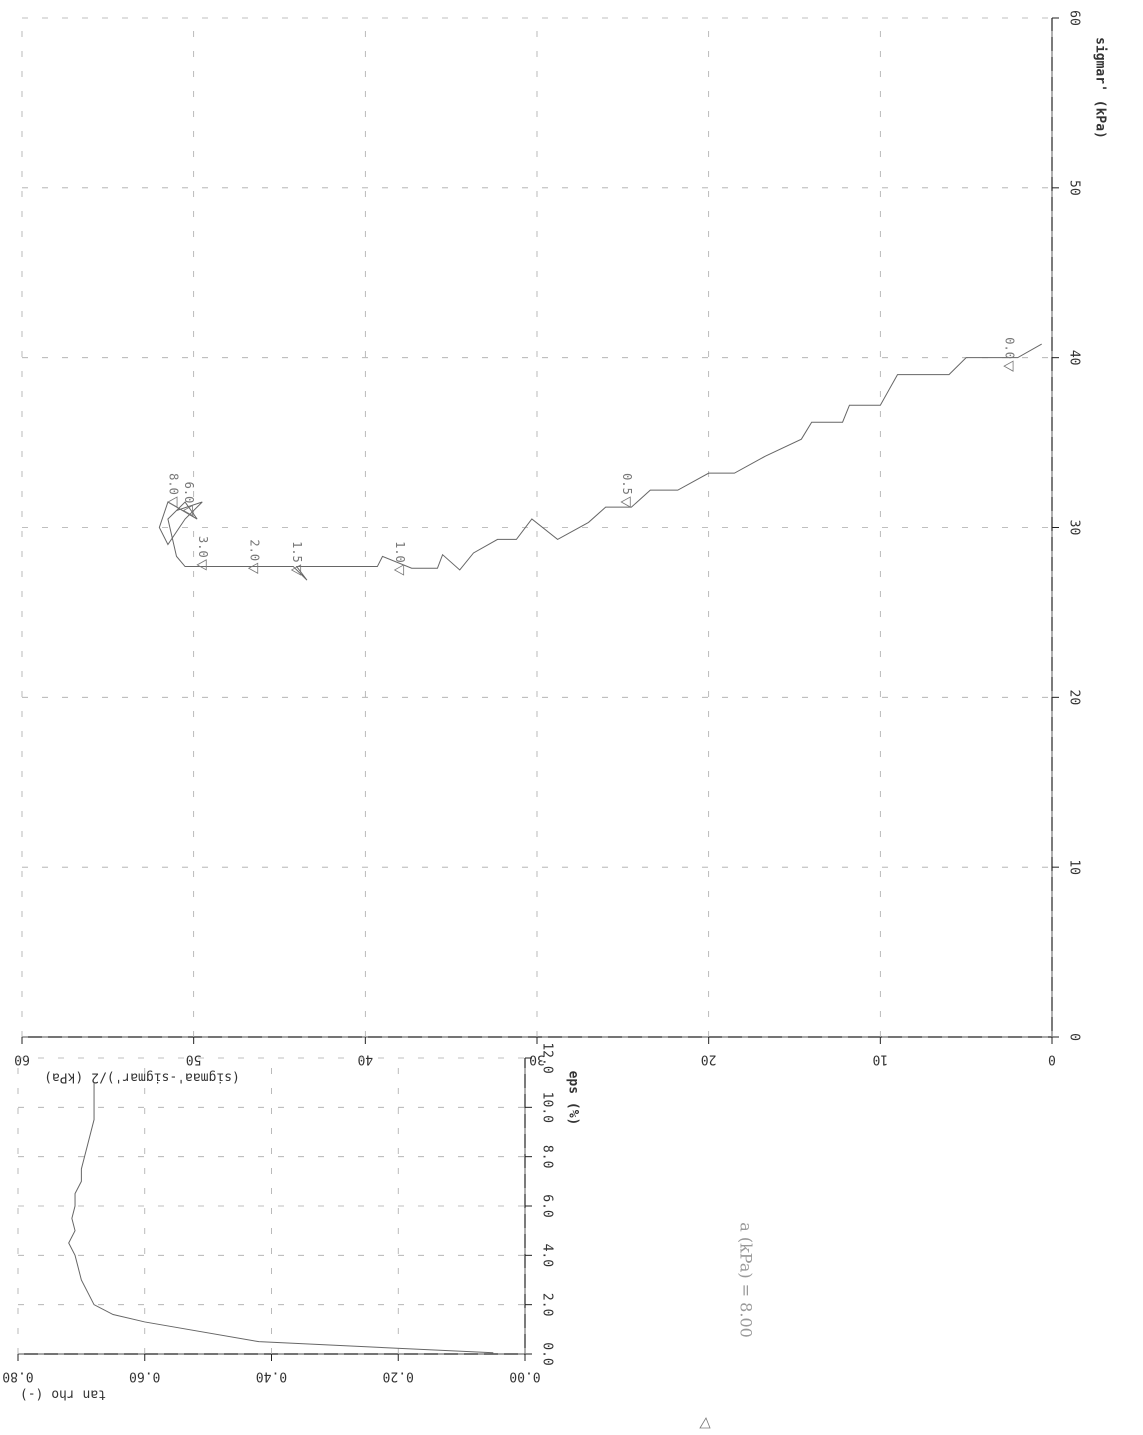  Describe the element at coordinates (144, 1376) in the screenshot. I see `y-tick-label: 0.60` at that location.